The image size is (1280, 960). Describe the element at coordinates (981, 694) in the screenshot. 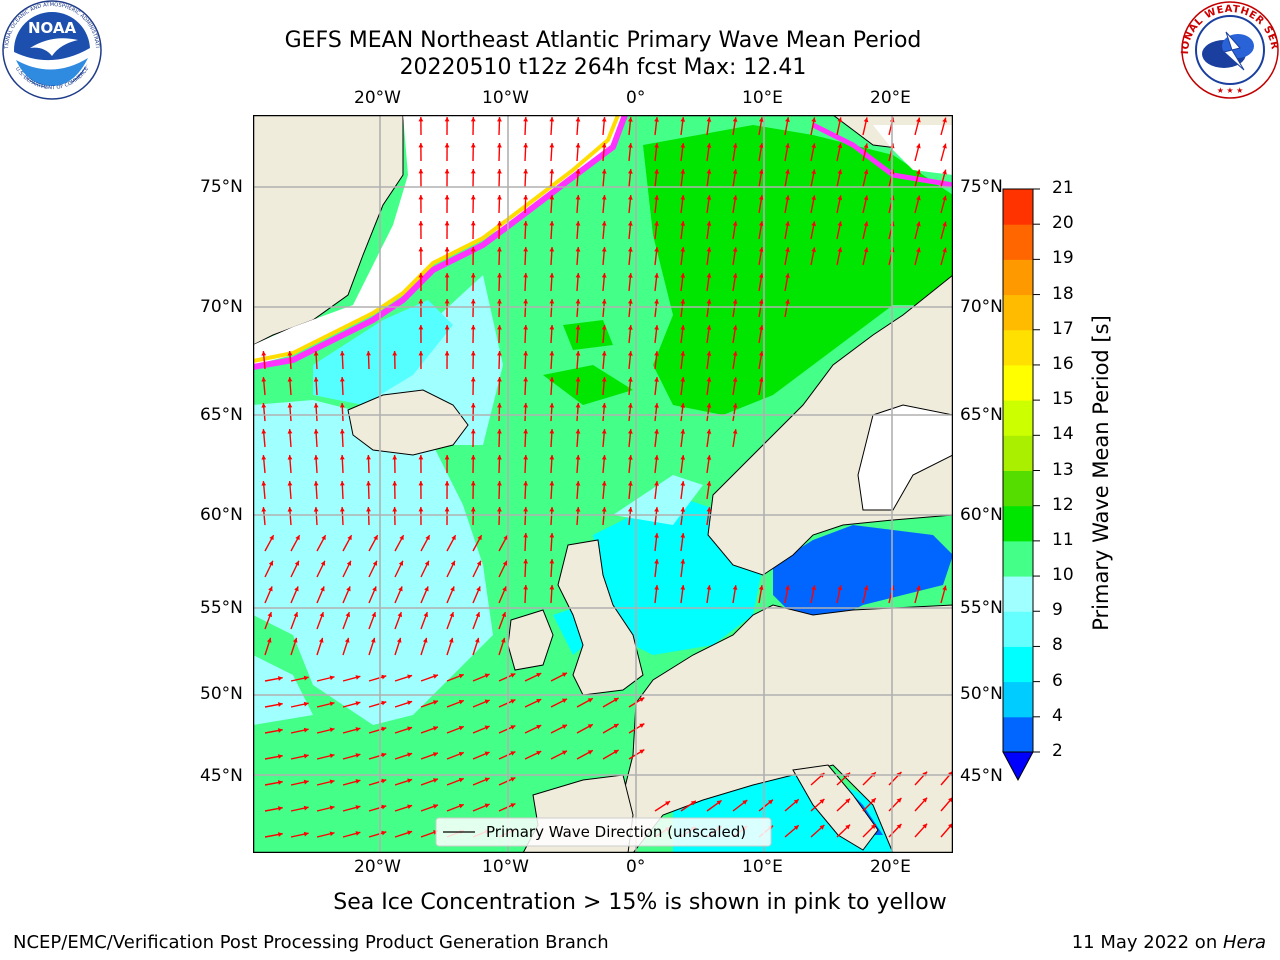

I see `lat-label-right: 50°N` at that location.